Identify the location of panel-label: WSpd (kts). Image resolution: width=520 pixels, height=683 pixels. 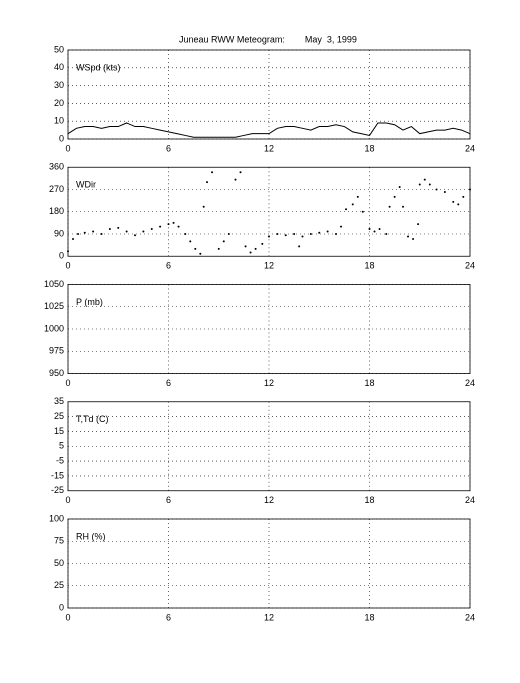
(98, 67).